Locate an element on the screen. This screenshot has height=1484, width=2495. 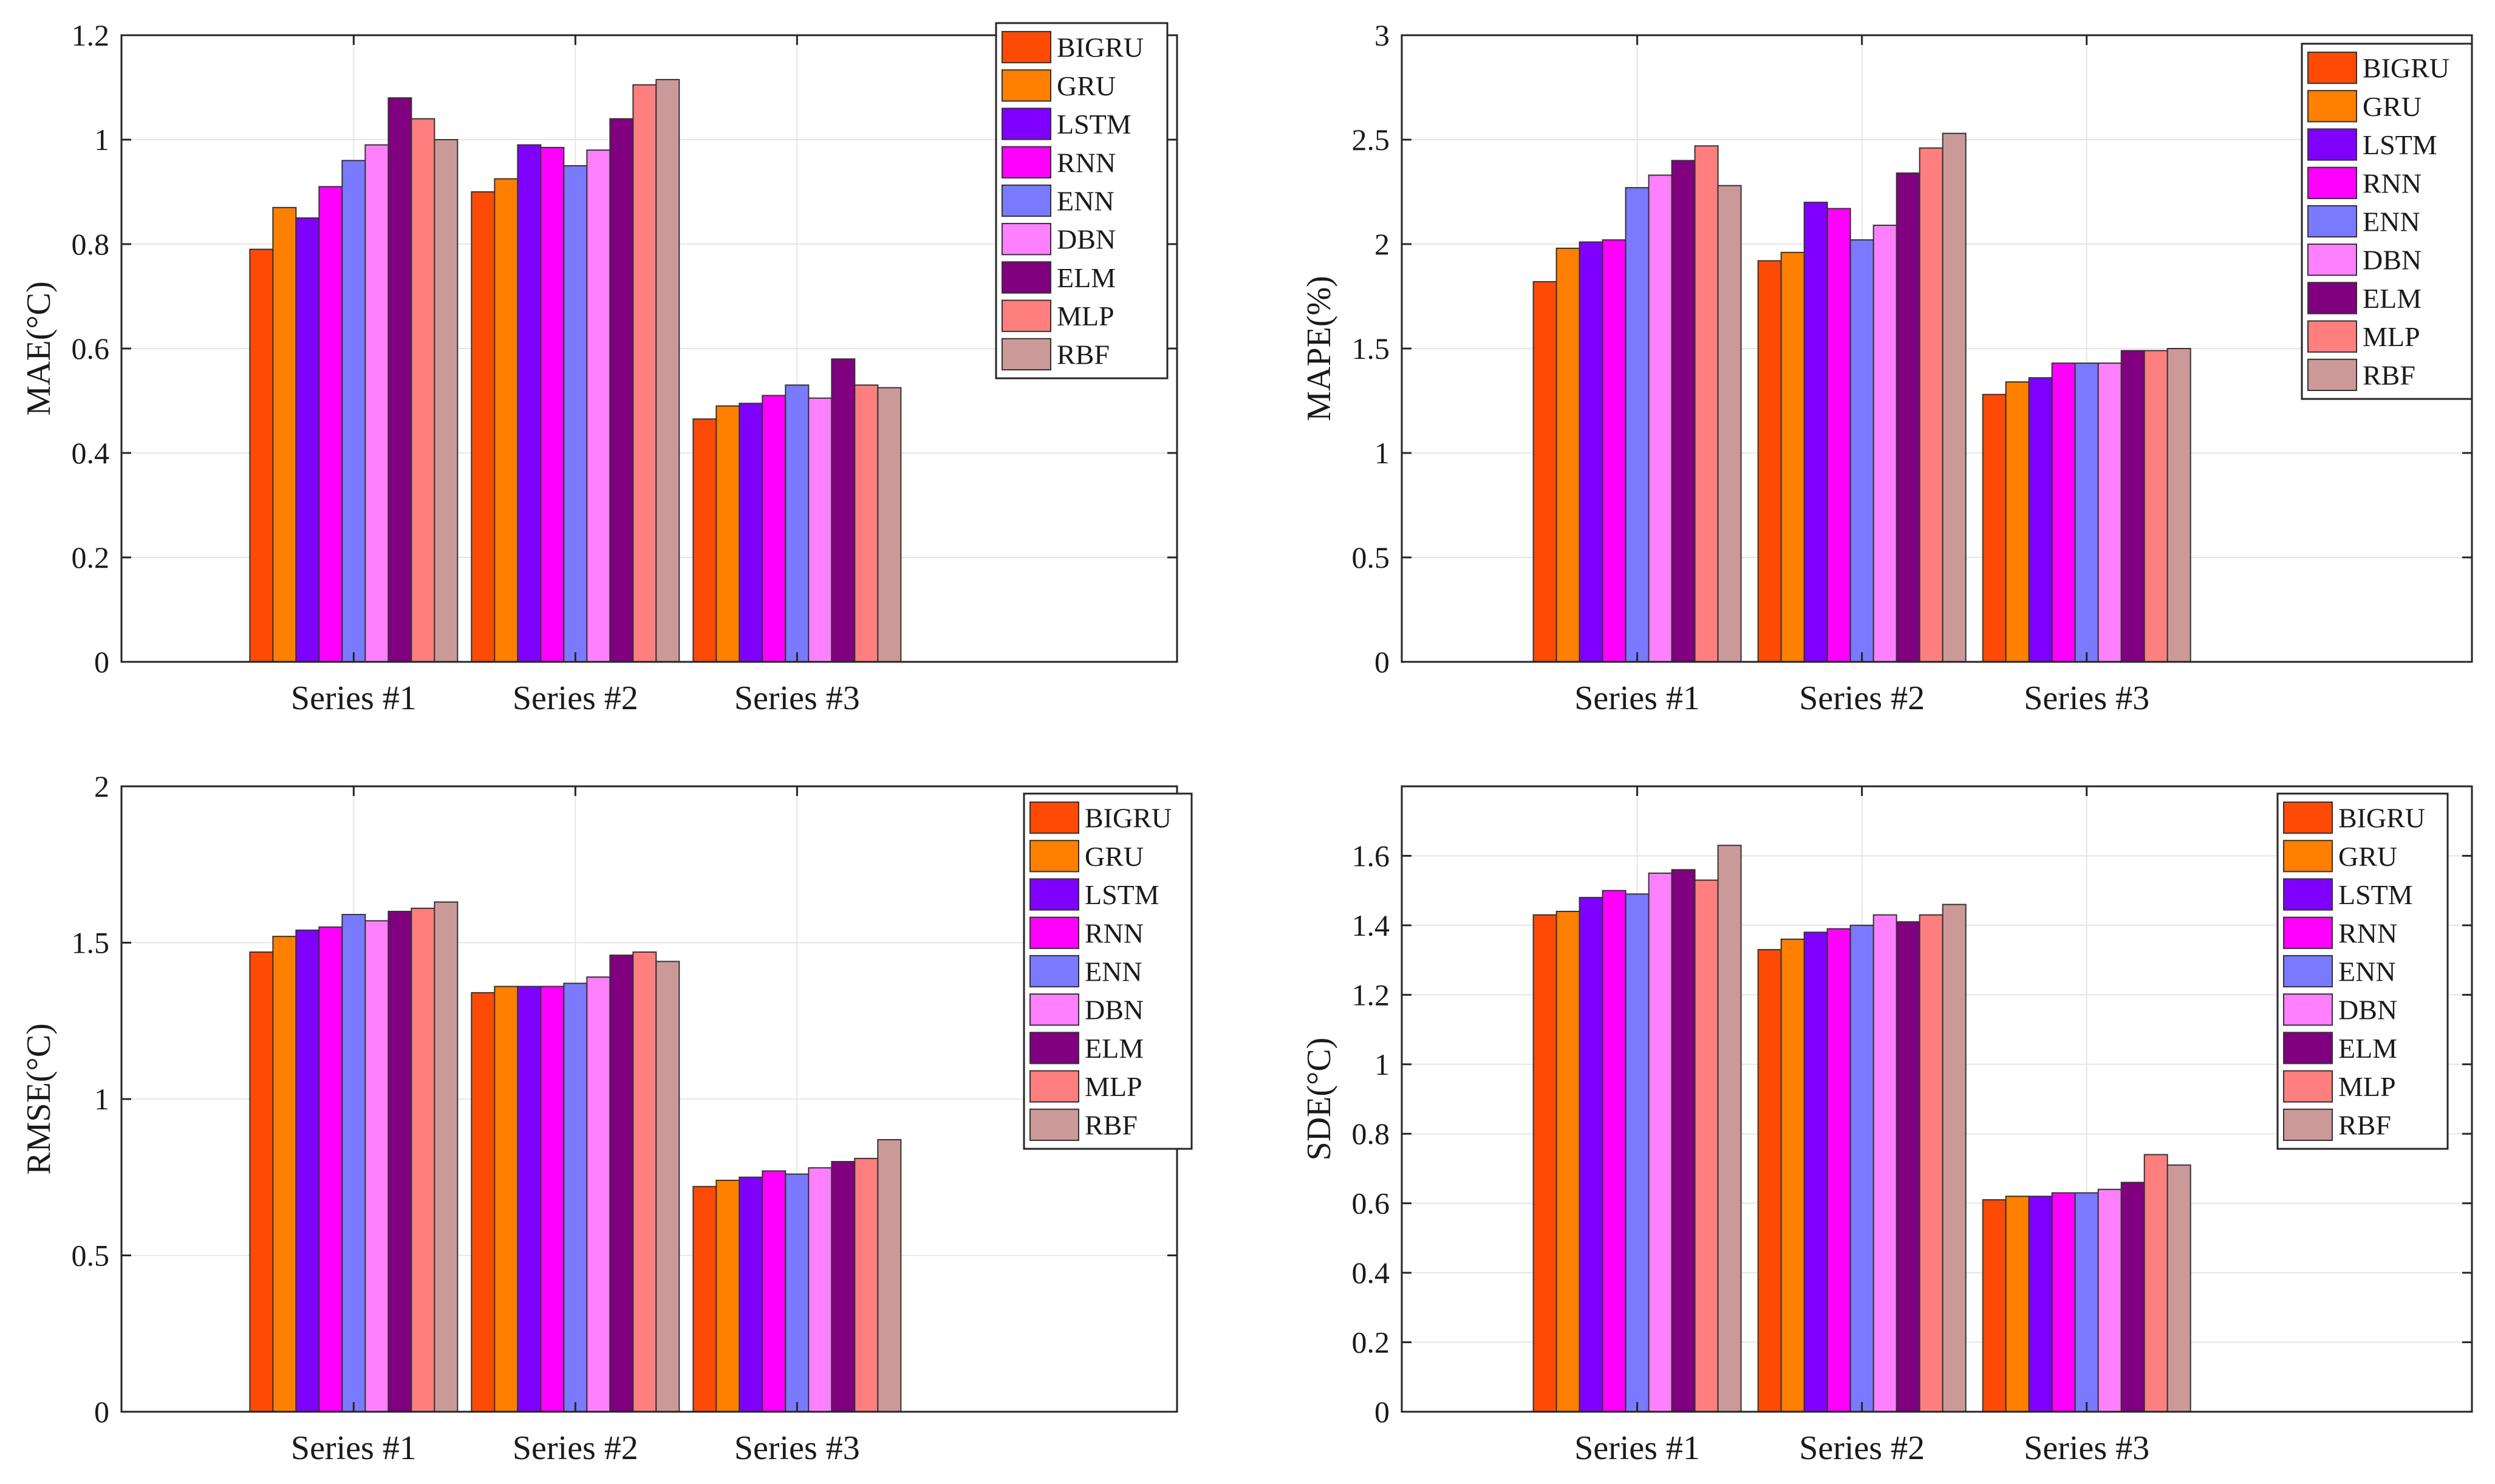
bars is located at coordinates (1861, 1129).